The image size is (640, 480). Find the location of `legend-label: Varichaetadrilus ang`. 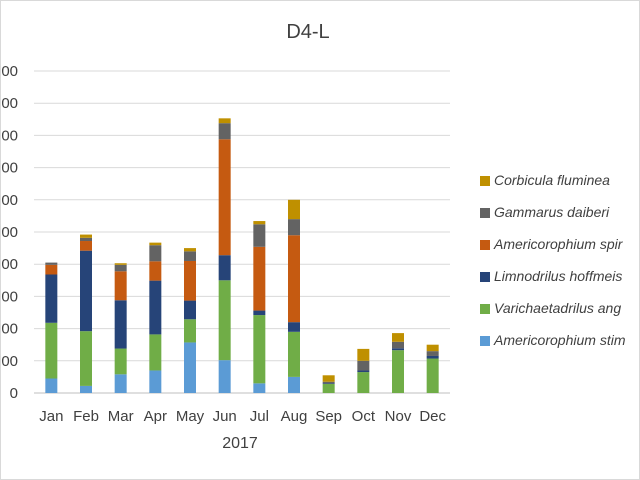

legend-label: Varichaetadrilus ang is located at coordinates (558, 308).